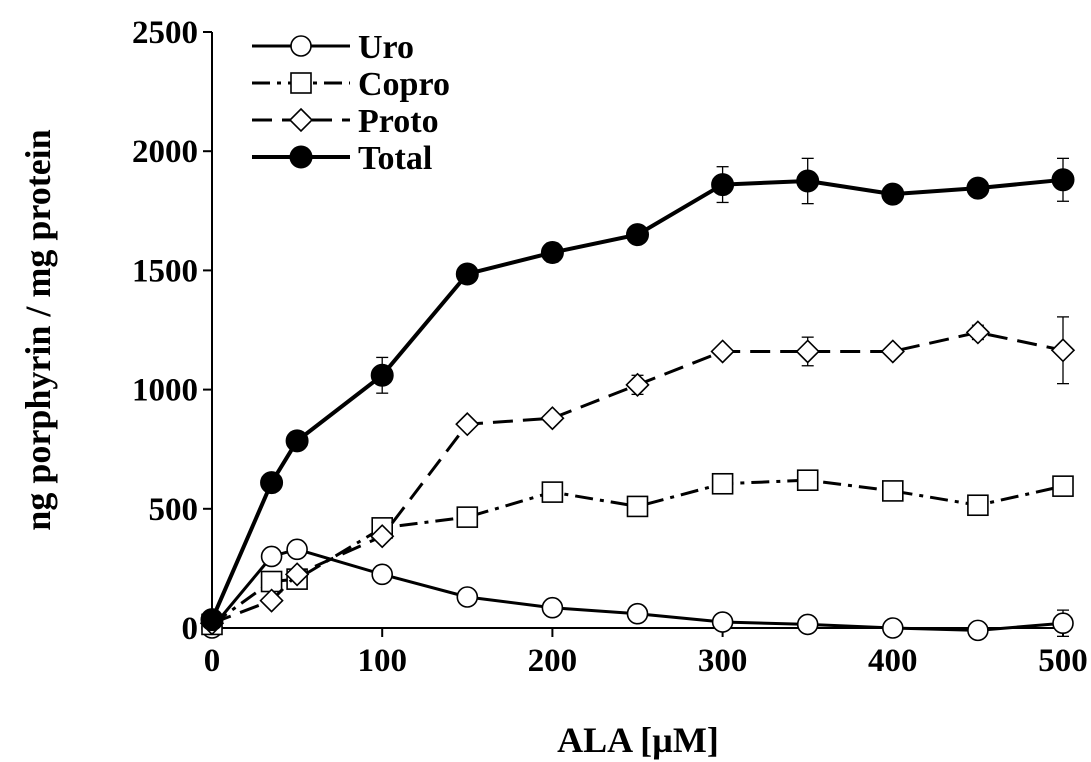 The image size is (1091, 762). Describe the element at coordinates (165, 152) in the screenshot. I see `y-tick-label: 2000` at that location.